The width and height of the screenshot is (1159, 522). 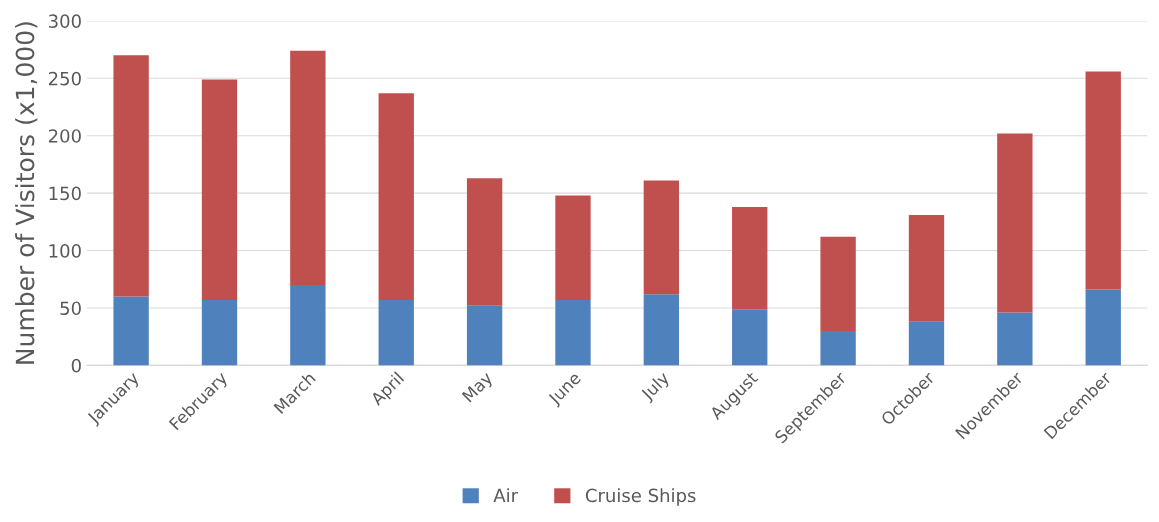 What do you see at coordinates (76, 365) in the screenshot?
I see `y-tick-label: 0` at bounding box center [76, 365].